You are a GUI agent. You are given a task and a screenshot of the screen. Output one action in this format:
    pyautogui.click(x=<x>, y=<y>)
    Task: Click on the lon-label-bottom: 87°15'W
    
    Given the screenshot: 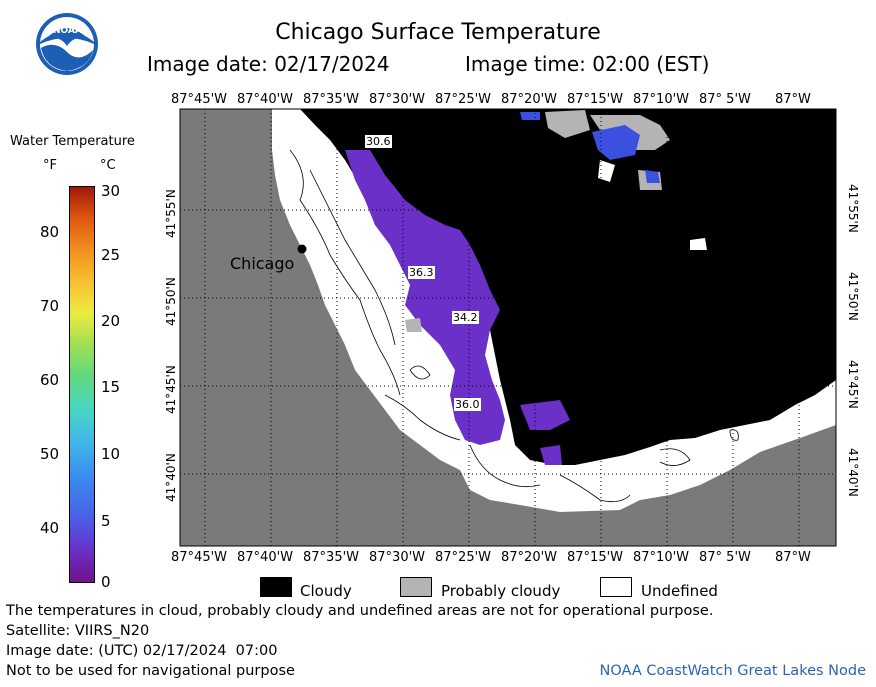 What is the action you would take?
    pyautogui.click(x=595, y=557)
    